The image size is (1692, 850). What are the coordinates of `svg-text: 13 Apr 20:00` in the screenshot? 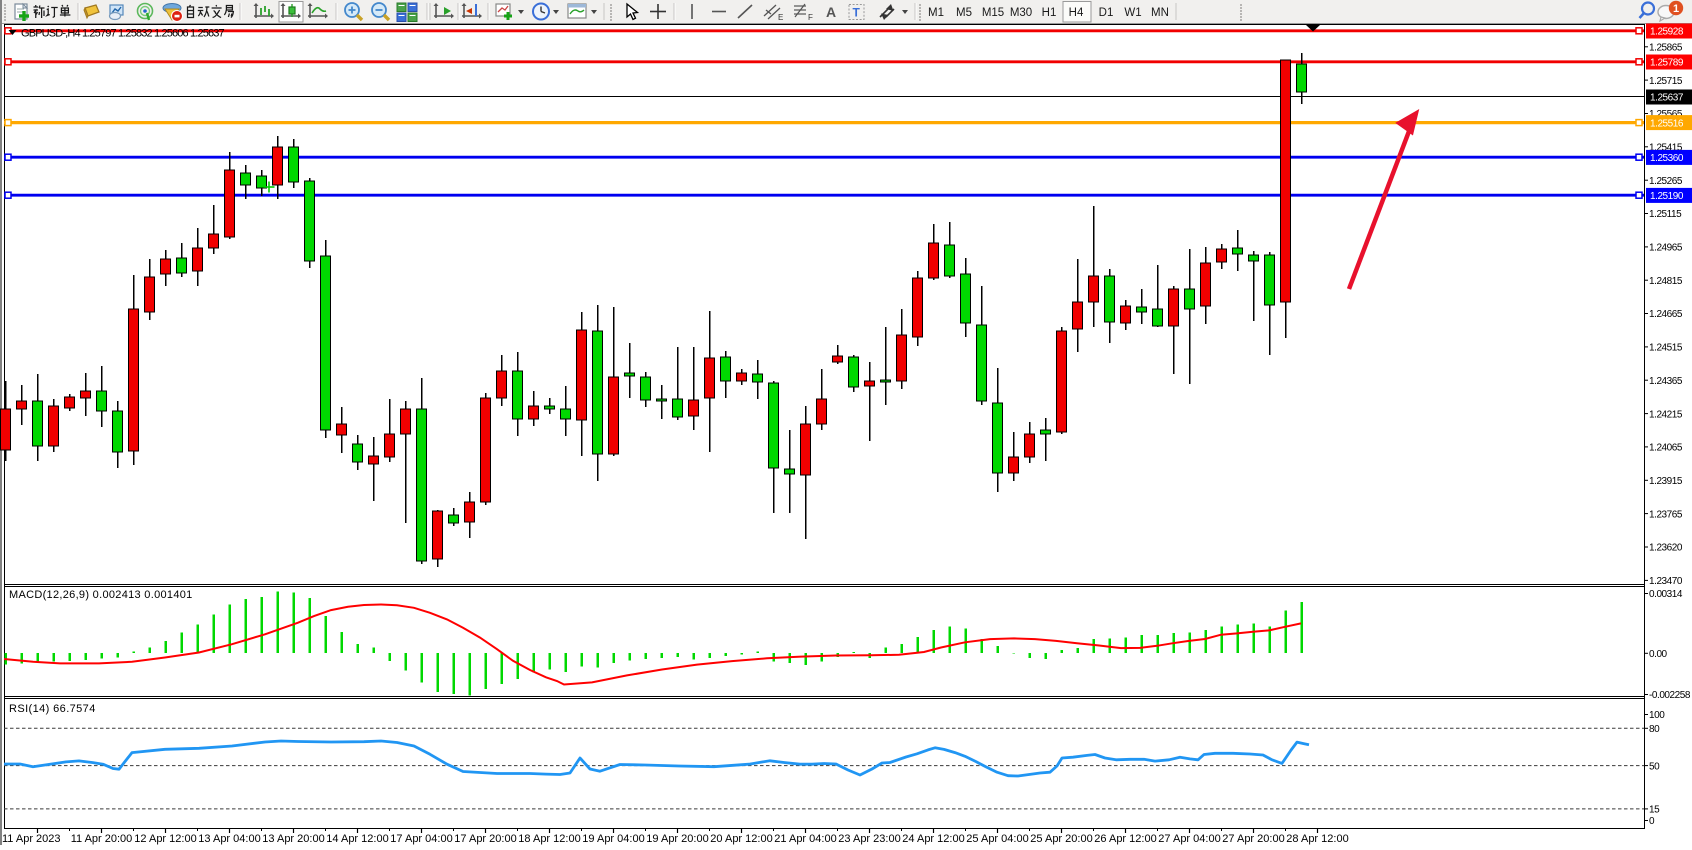 It's located at (293, 839).